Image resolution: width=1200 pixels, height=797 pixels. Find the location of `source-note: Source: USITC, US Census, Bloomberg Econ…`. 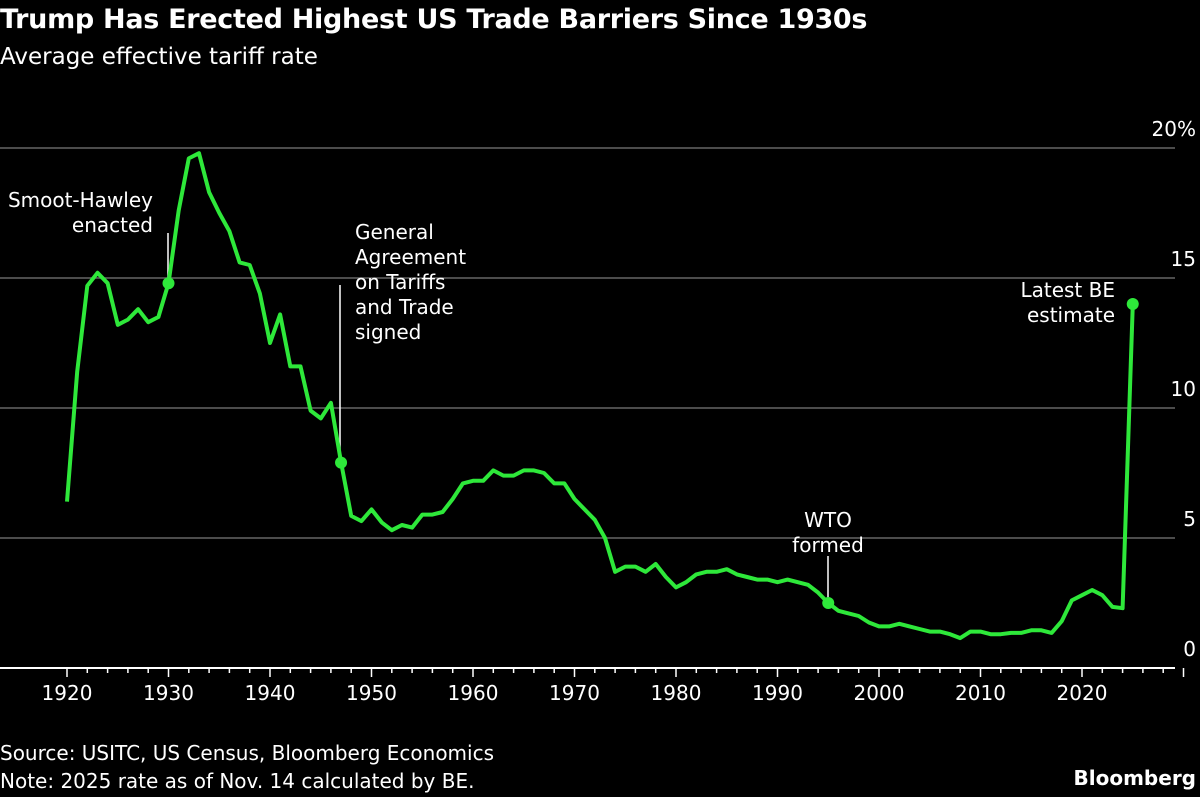

source-note: Source: USITC, US Census, Bloomberg Econ… is located at coordinates (247, 753).